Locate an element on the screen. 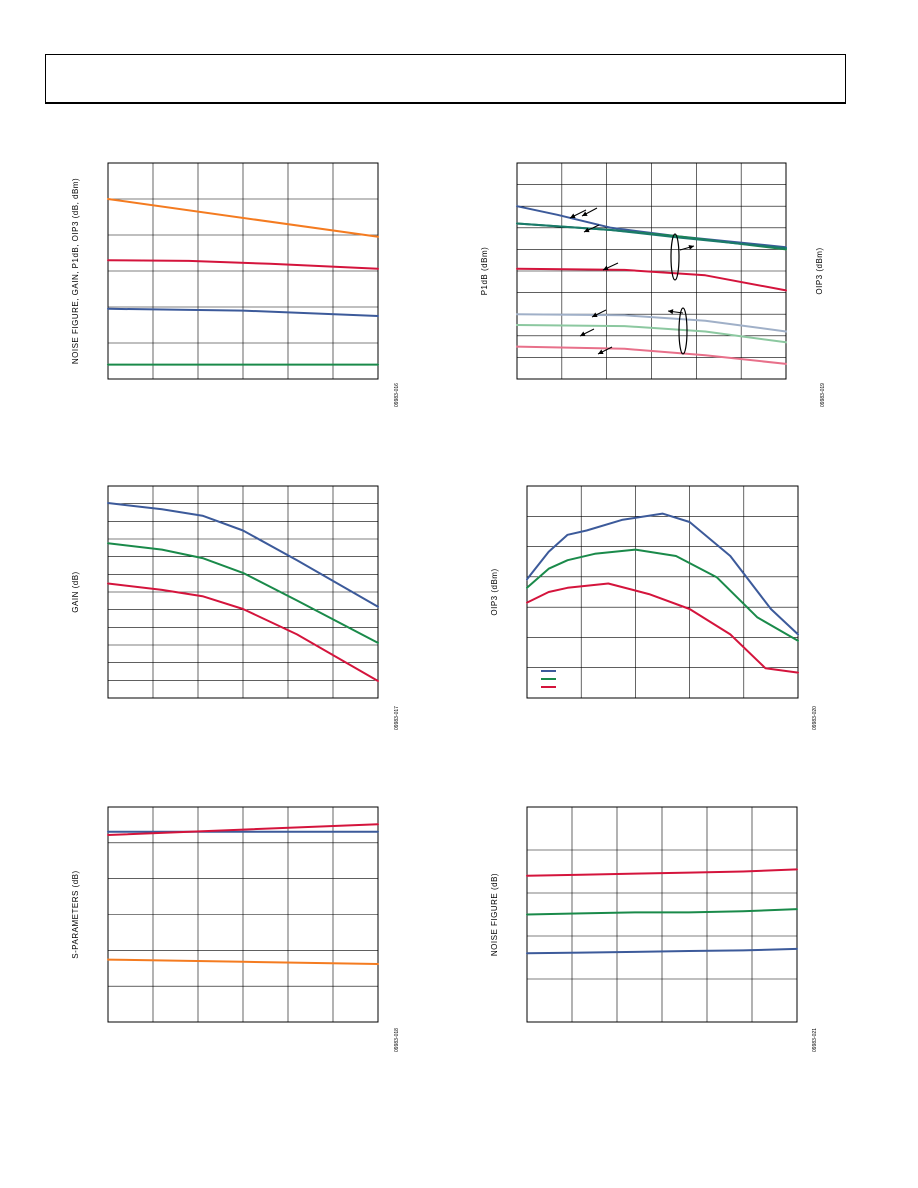 Image resolution: width=918 pixels, height=1188 pixels. header-box is located at coordinates (445, 79).